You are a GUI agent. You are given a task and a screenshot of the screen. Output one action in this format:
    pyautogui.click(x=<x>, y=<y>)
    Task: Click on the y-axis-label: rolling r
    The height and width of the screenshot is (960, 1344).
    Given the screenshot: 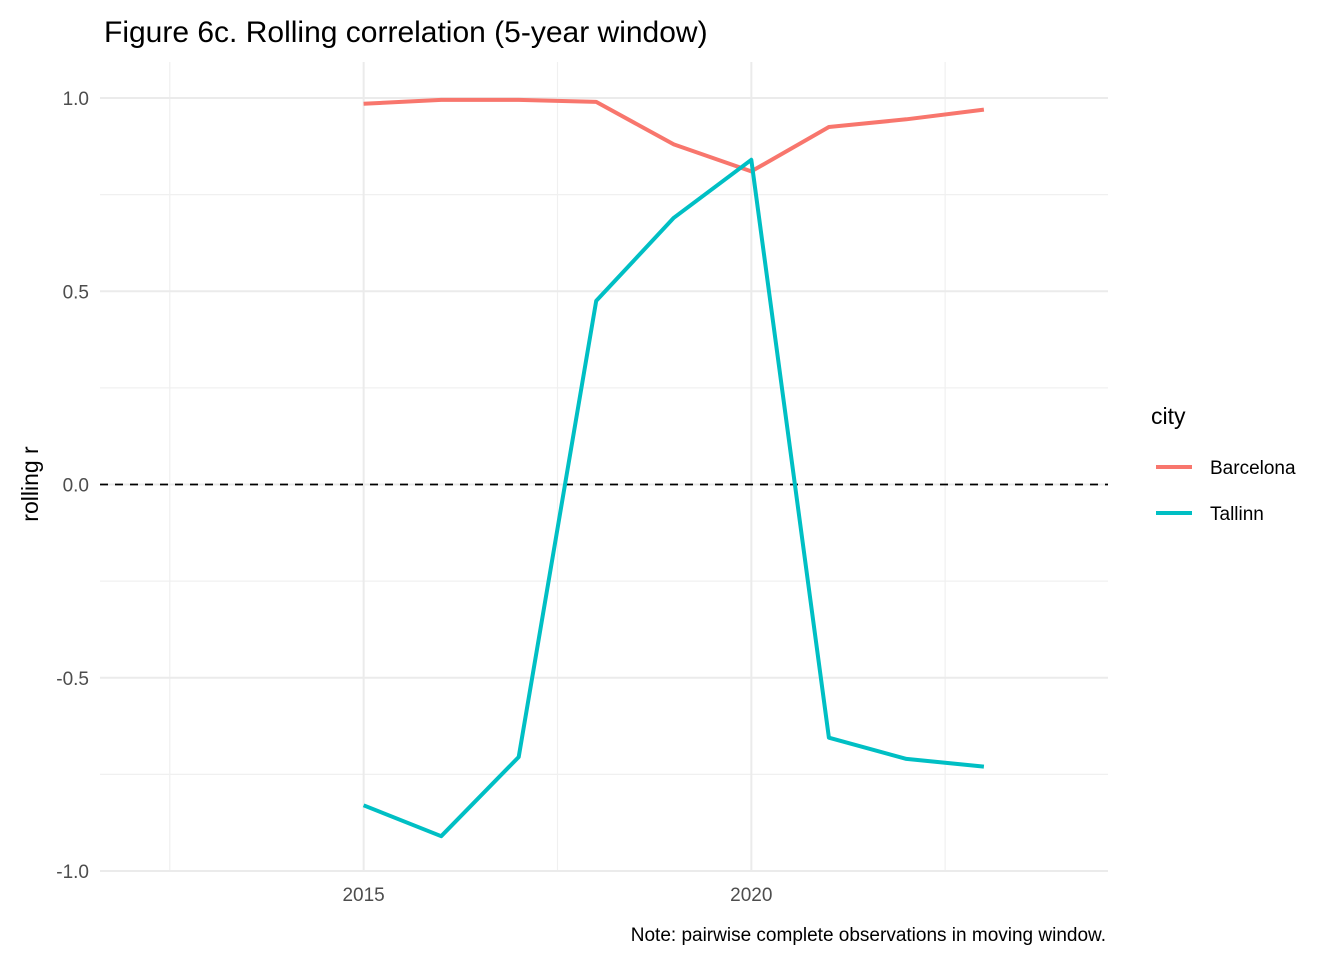 What is the action you would take?
    pyautogui.click(x=30, y=484)
    